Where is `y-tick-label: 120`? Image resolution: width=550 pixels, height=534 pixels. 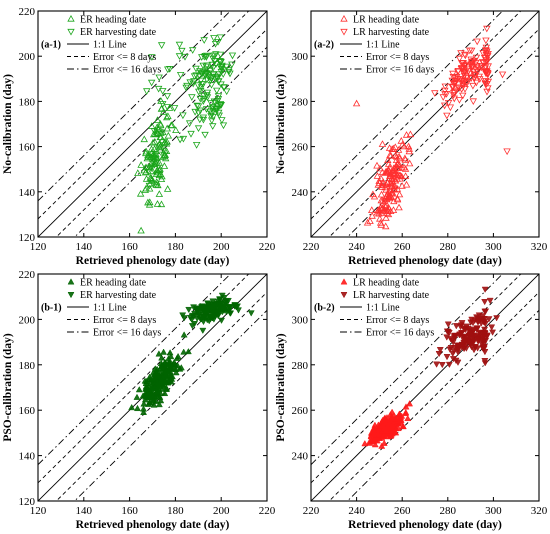 y-tick-label: 120 is located at coordinates (27, 238).